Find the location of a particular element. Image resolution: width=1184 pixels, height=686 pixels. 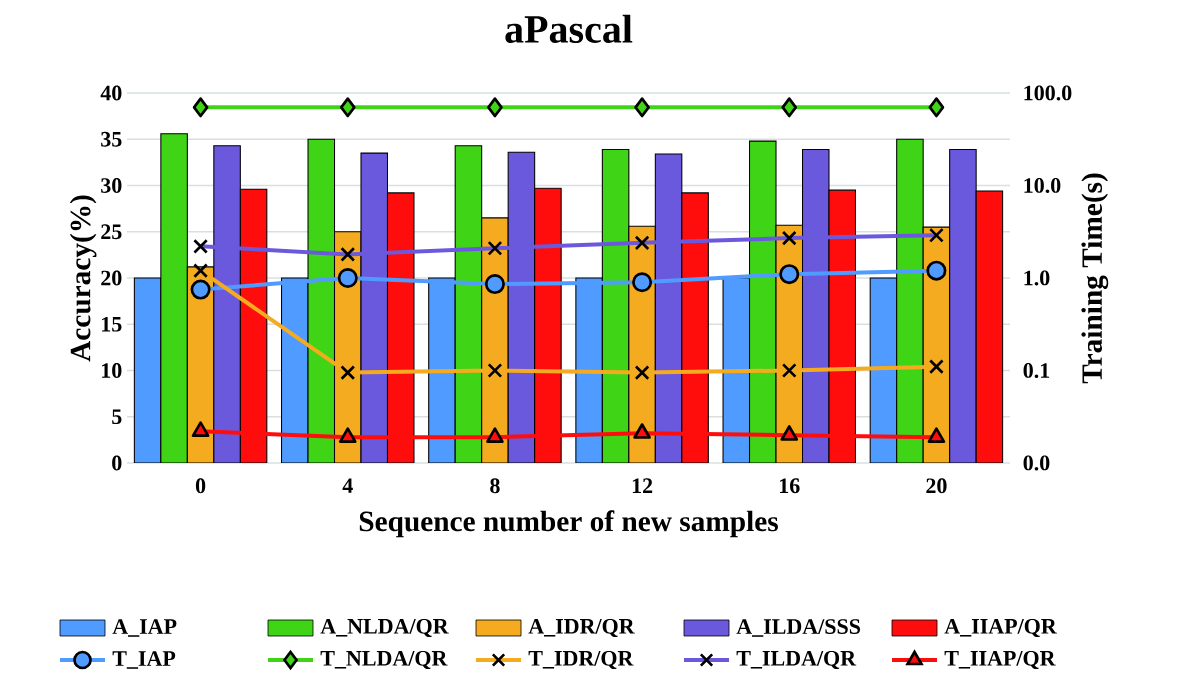

y-tick-label: 35 is located at coordinates (111, 139).